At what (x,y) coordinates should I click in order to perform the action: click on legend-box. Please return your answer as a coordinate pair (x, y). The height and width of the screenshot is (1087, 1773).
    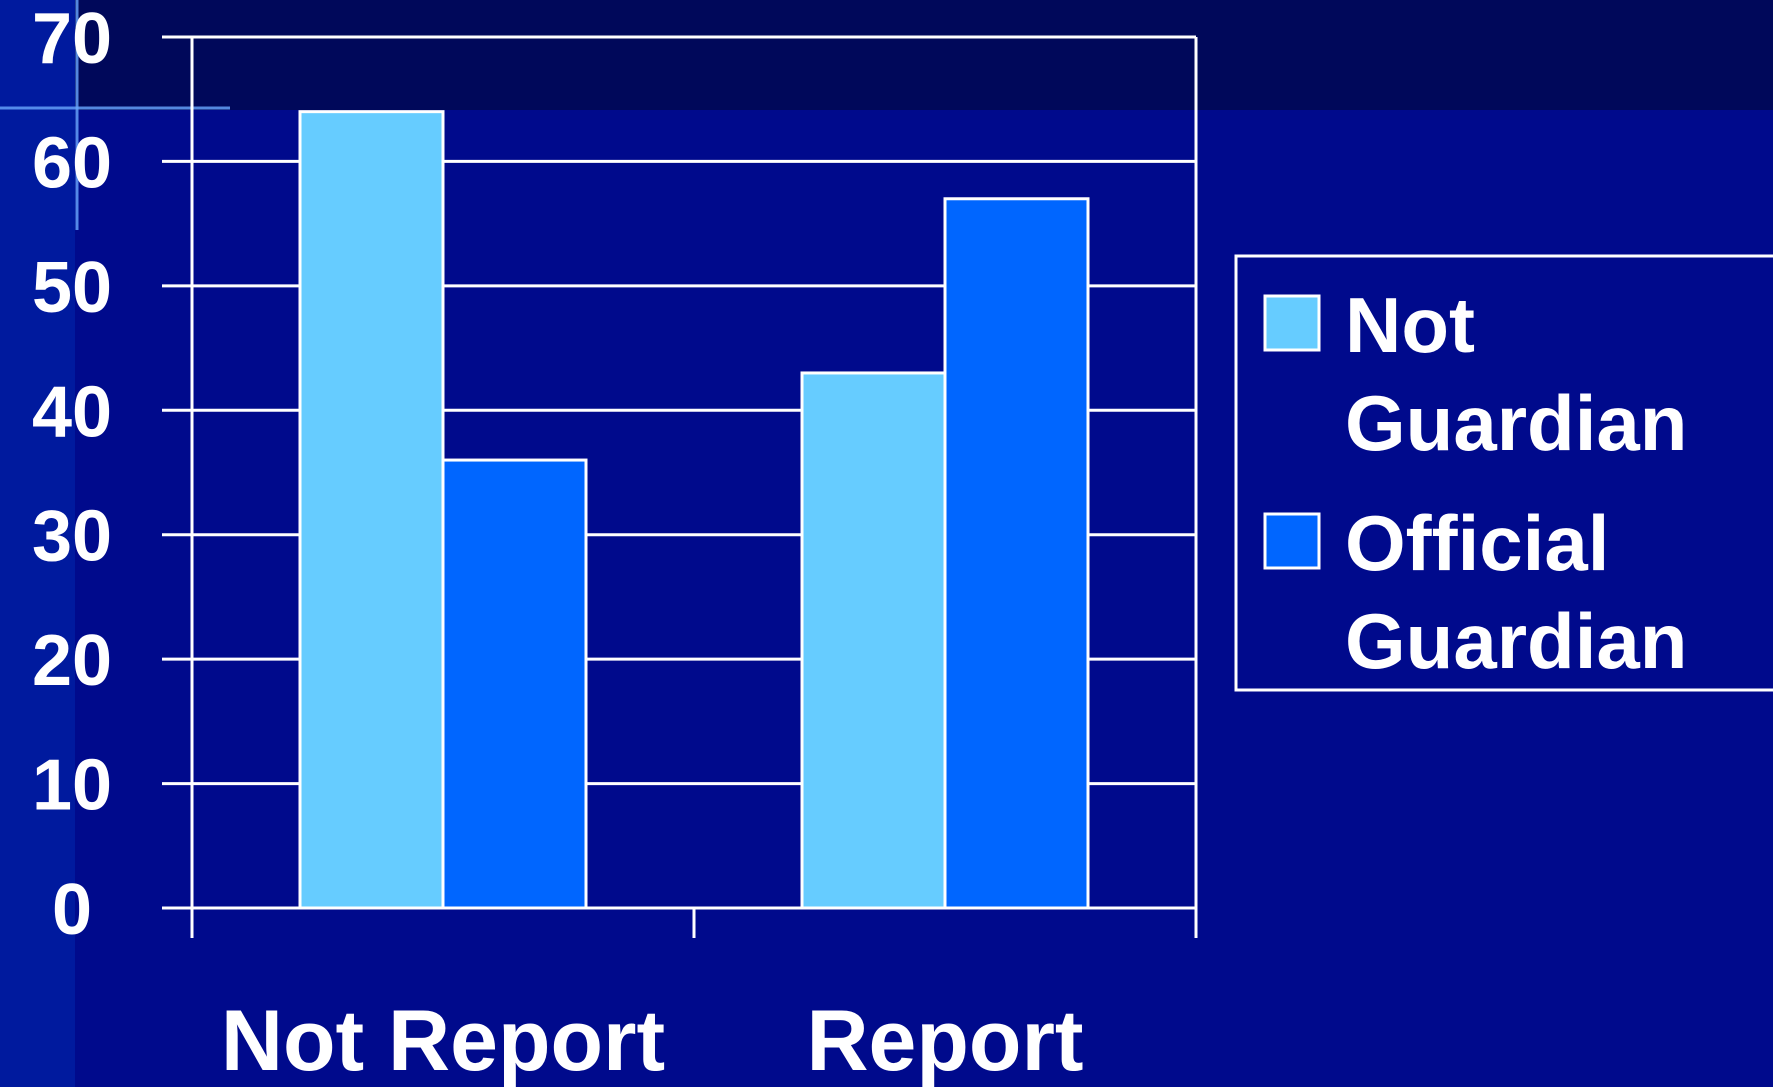
    Looking at the image, I should click on (1503, 473).